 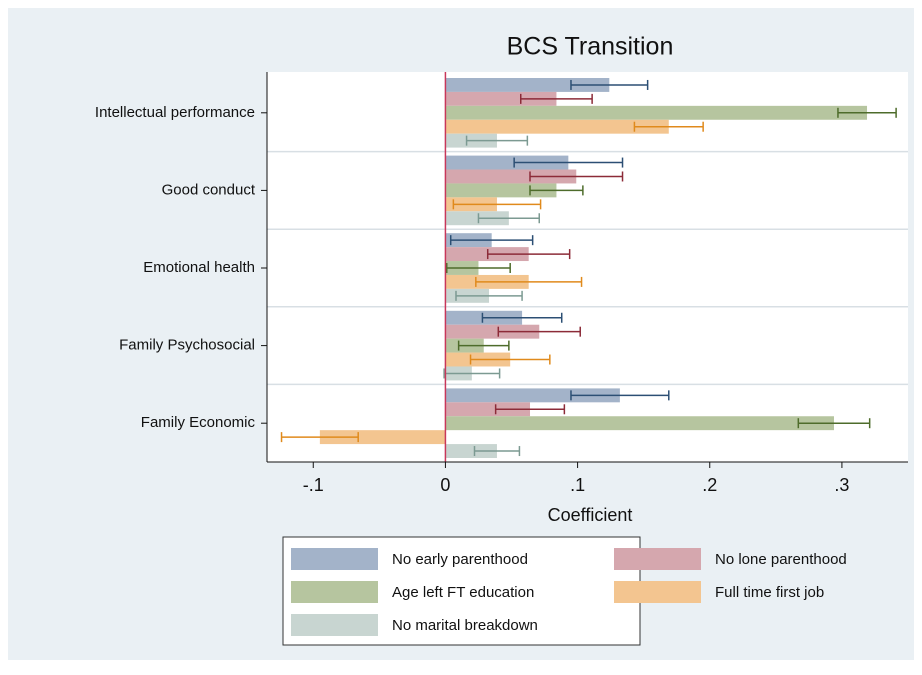 I want to click on x-tick-label: .1, so click(x=577, y=485).